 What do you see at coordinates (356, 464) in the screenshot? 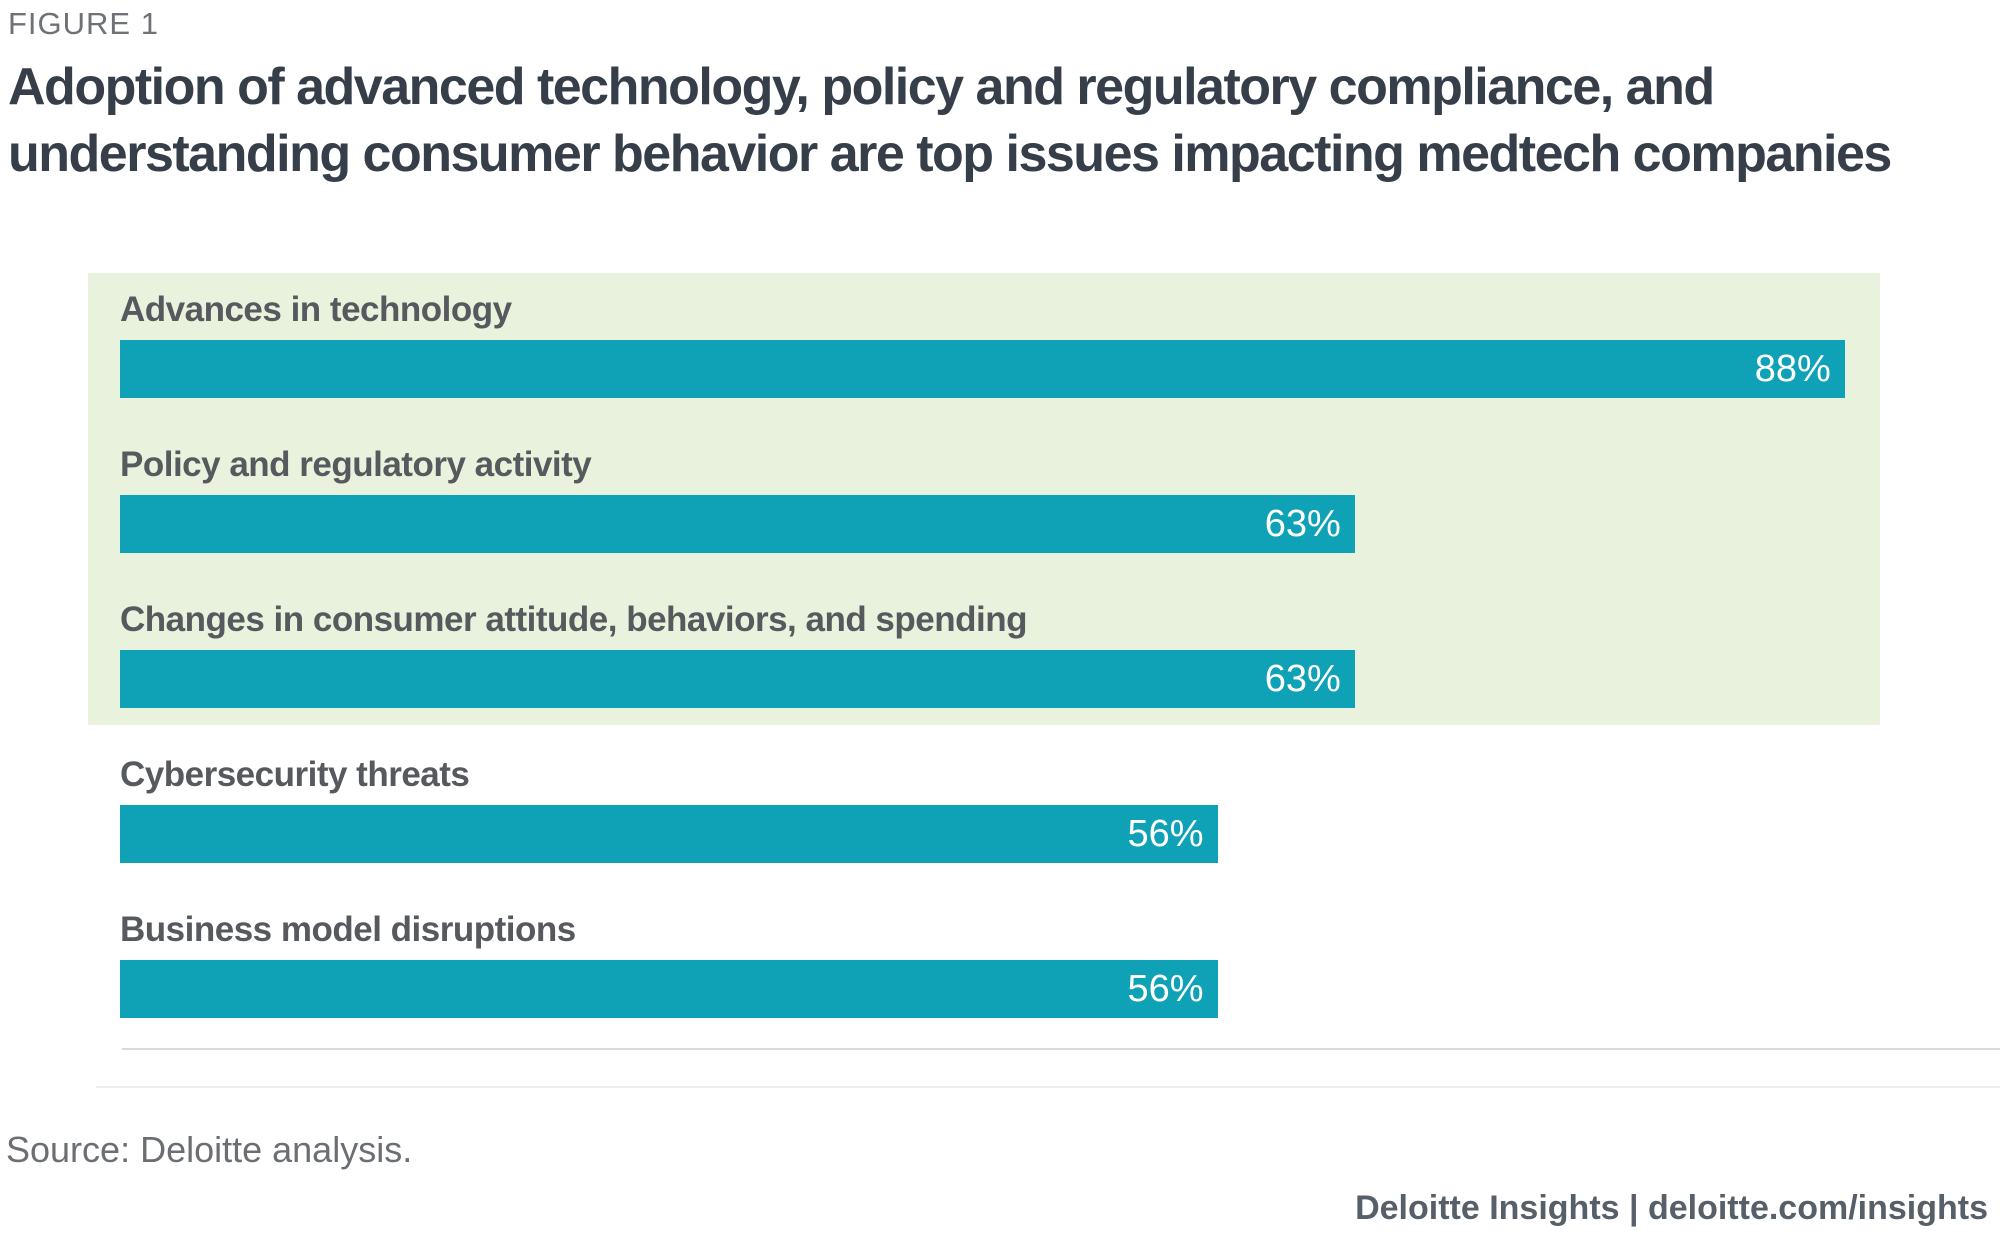
I see `bar-category-label: Policy and regulatory activity` at bounding box center [356, 464].